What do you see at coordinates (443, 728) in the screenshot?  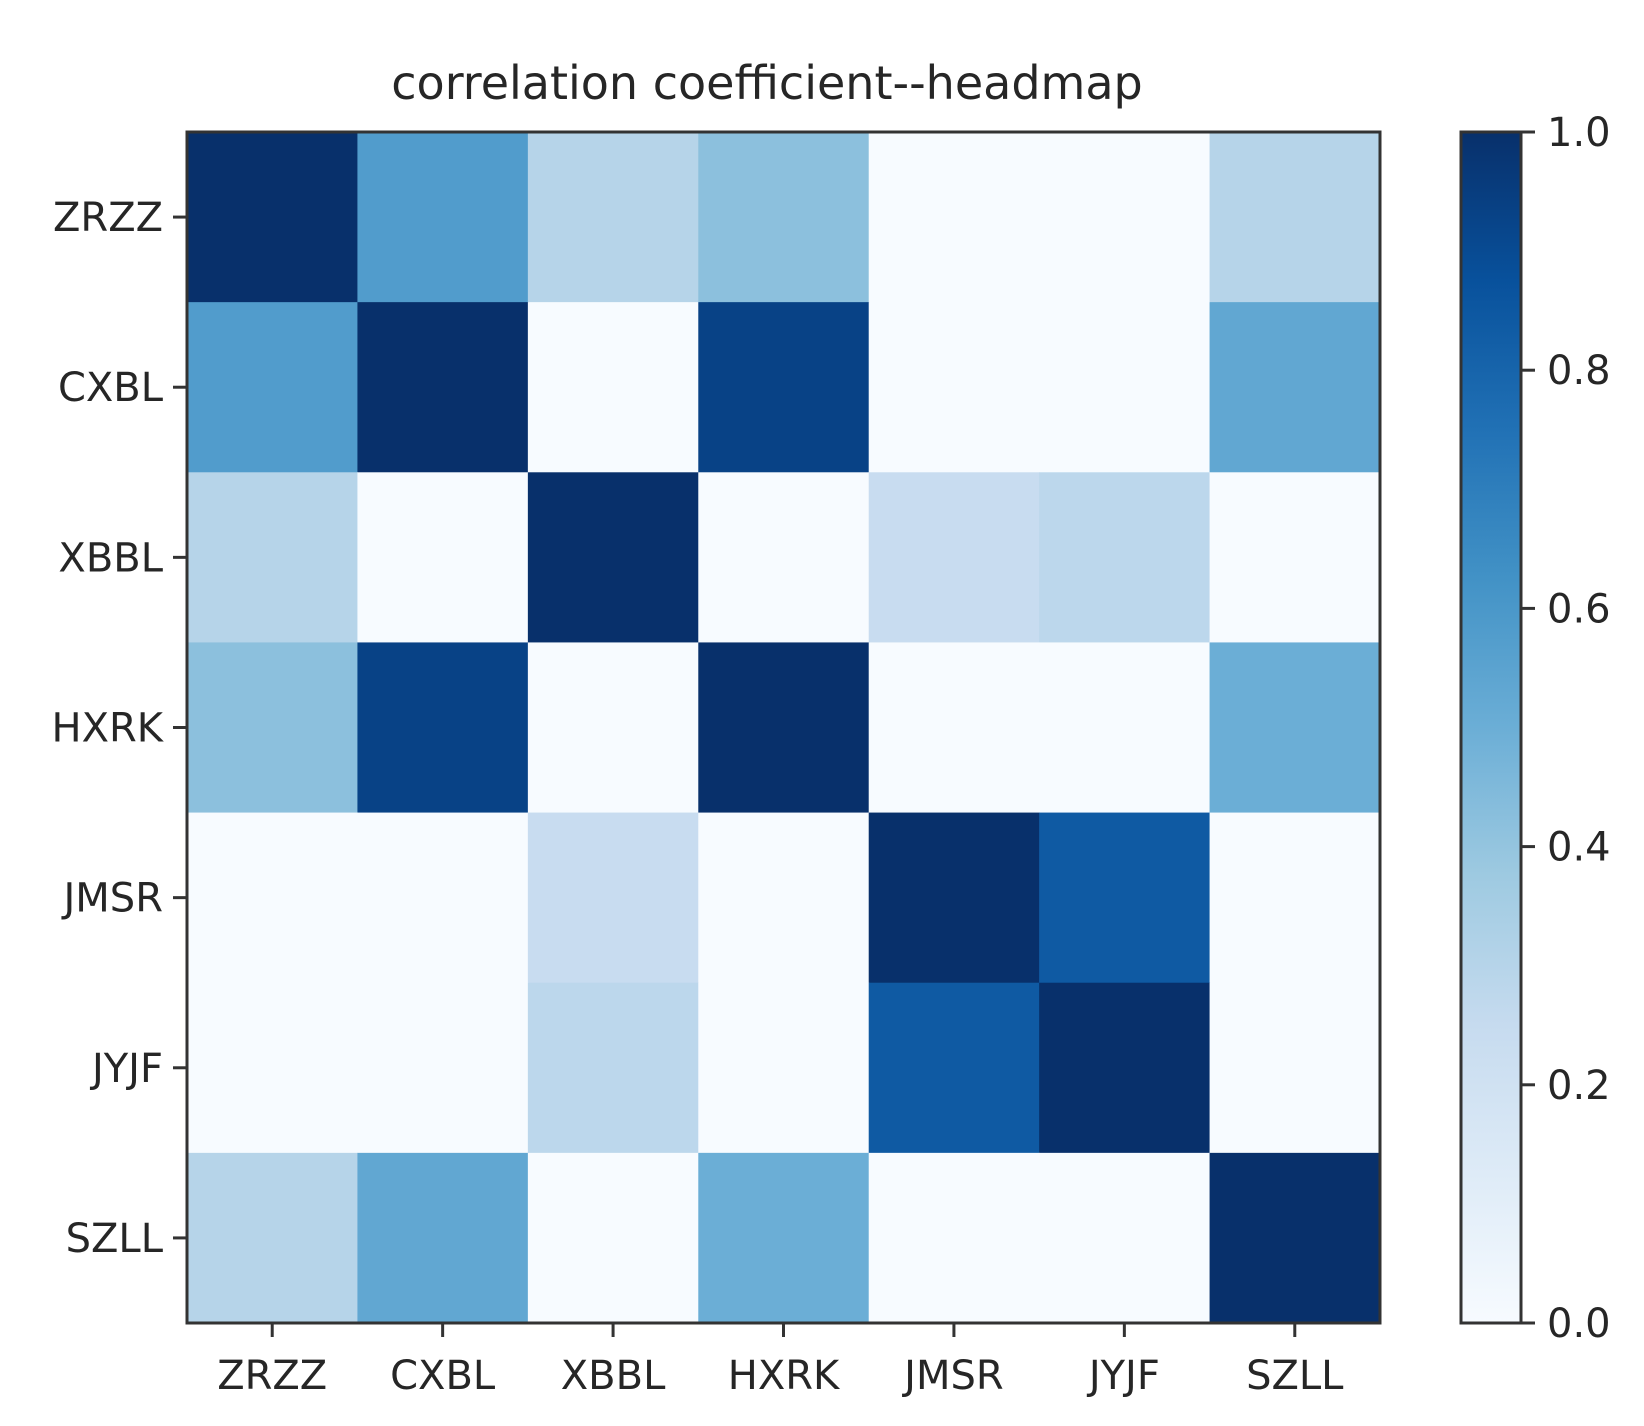 I see `heatmap-cell-hxrk-cxbl` at bounding box center [443, 728].